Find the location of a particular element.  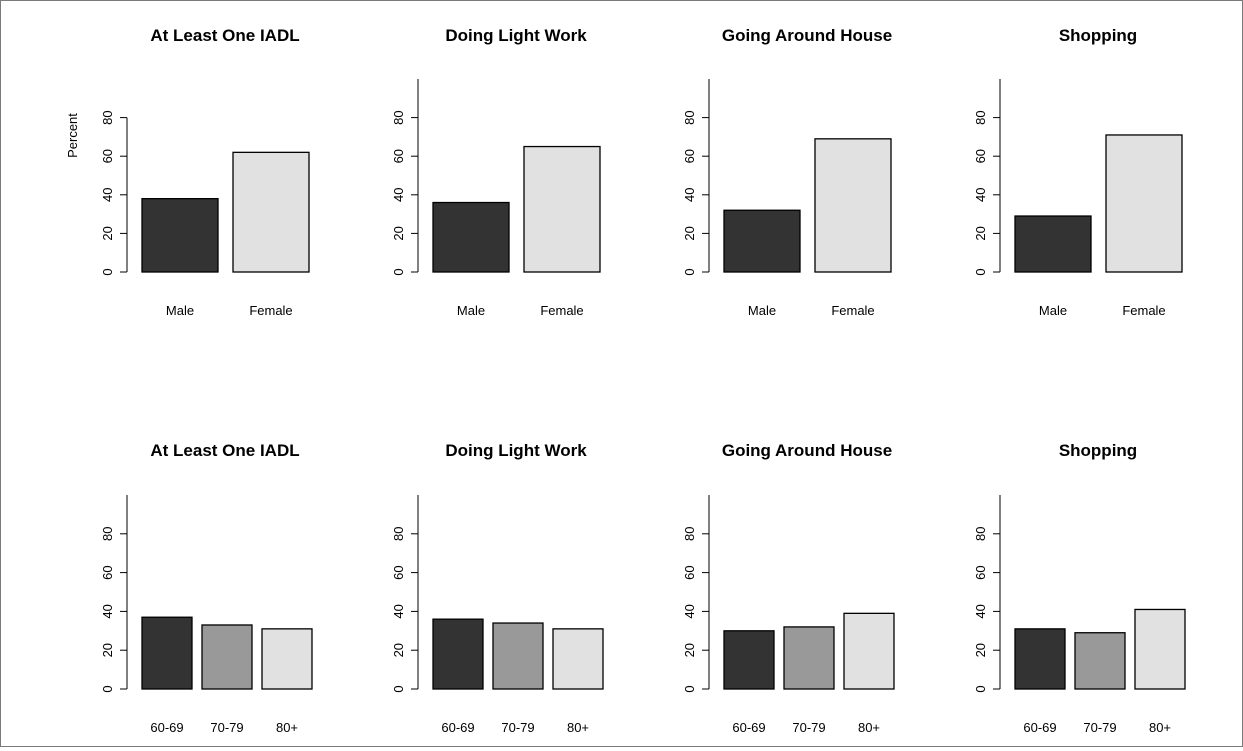

panel-2: Doing Light Work 0 20 40 60 80 Male Female is located at coordinates (496, 172).